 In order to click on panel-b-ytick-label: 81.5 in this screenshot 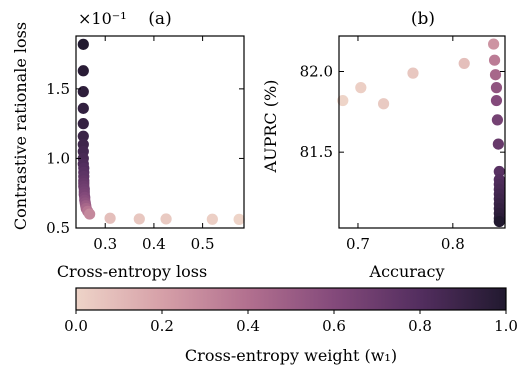, I will do `click(316, 152)`.